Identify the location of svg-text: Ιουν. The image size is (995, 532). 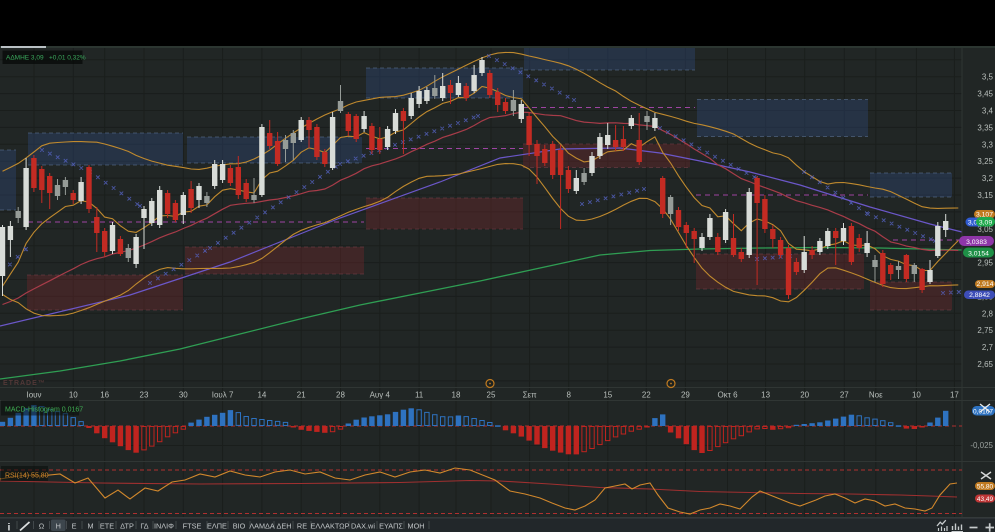
(33, 395).